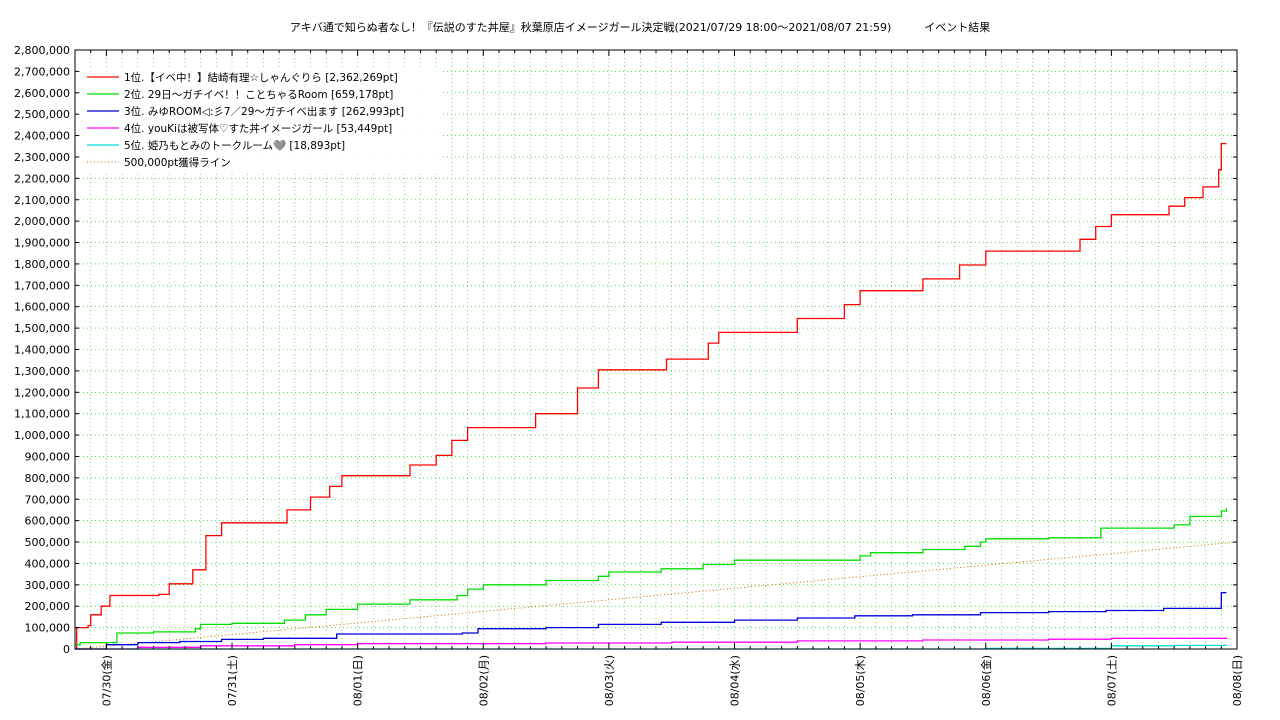 The height and width of the screenshot is (720, 1280). What do you see at coordinates (66, 649) in the screenshot?
I see `y-tick-label: 0` at bounding box center [66, 649].